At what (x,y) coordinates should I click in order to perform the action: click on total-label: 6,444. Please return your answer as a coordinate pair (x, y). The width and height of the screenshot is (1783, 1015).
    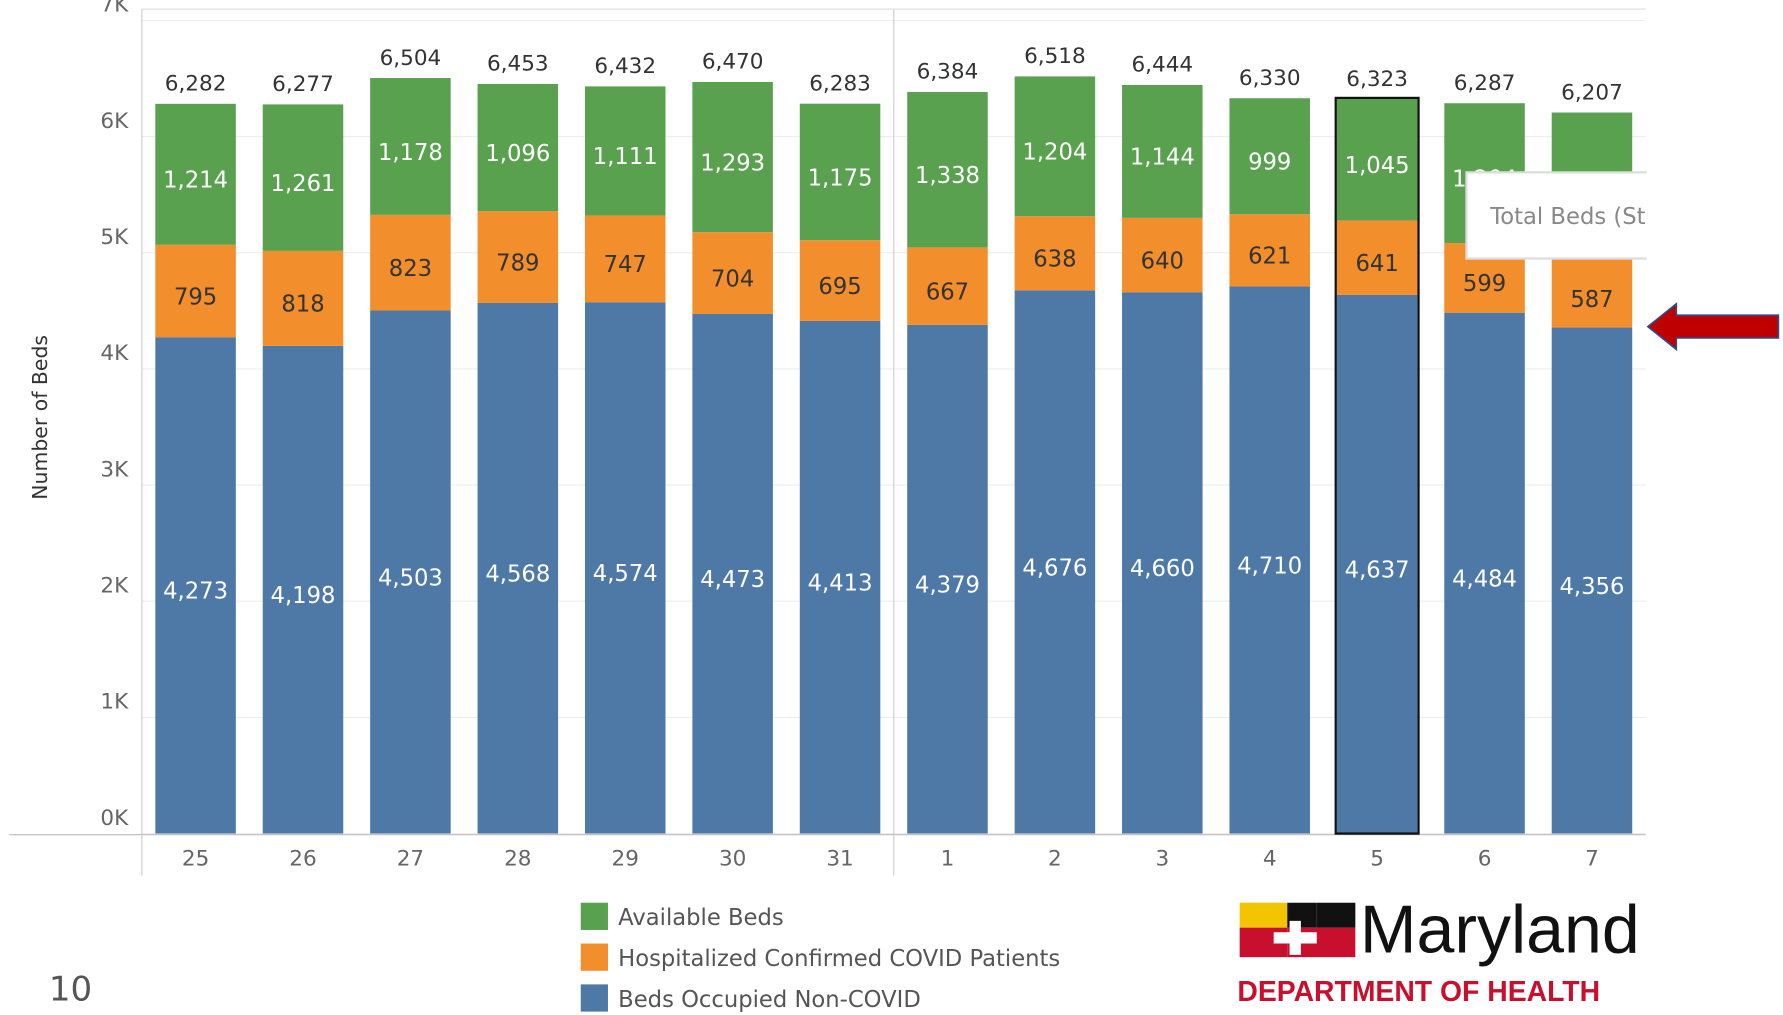
    Looking at the image, I should click on (1162, 65).